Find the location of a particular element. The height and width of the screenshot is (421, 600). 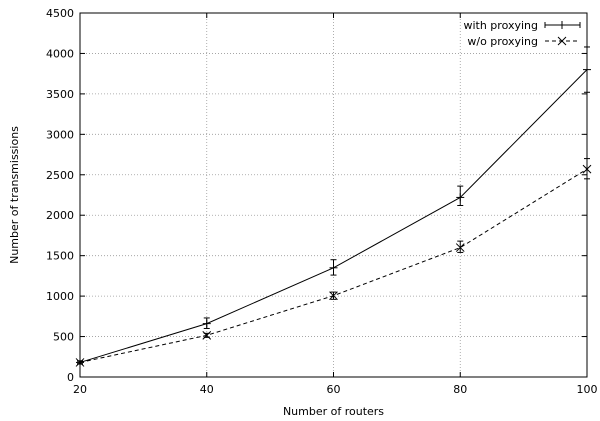

error-bar is located at coordinates (460, 246).